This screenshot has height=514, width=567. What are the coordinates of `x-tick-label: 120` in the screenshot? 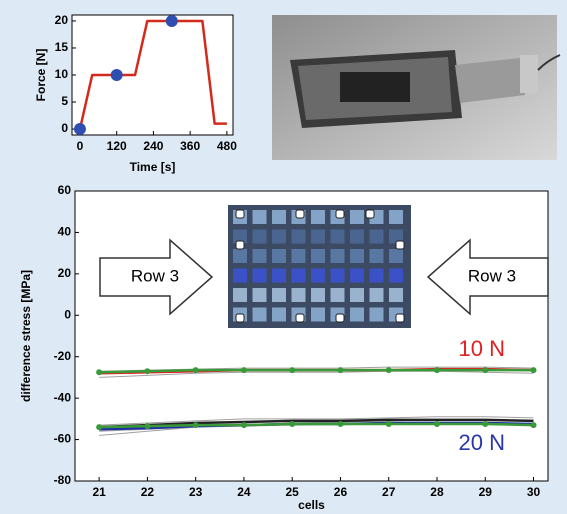 It's located at (117, 146).